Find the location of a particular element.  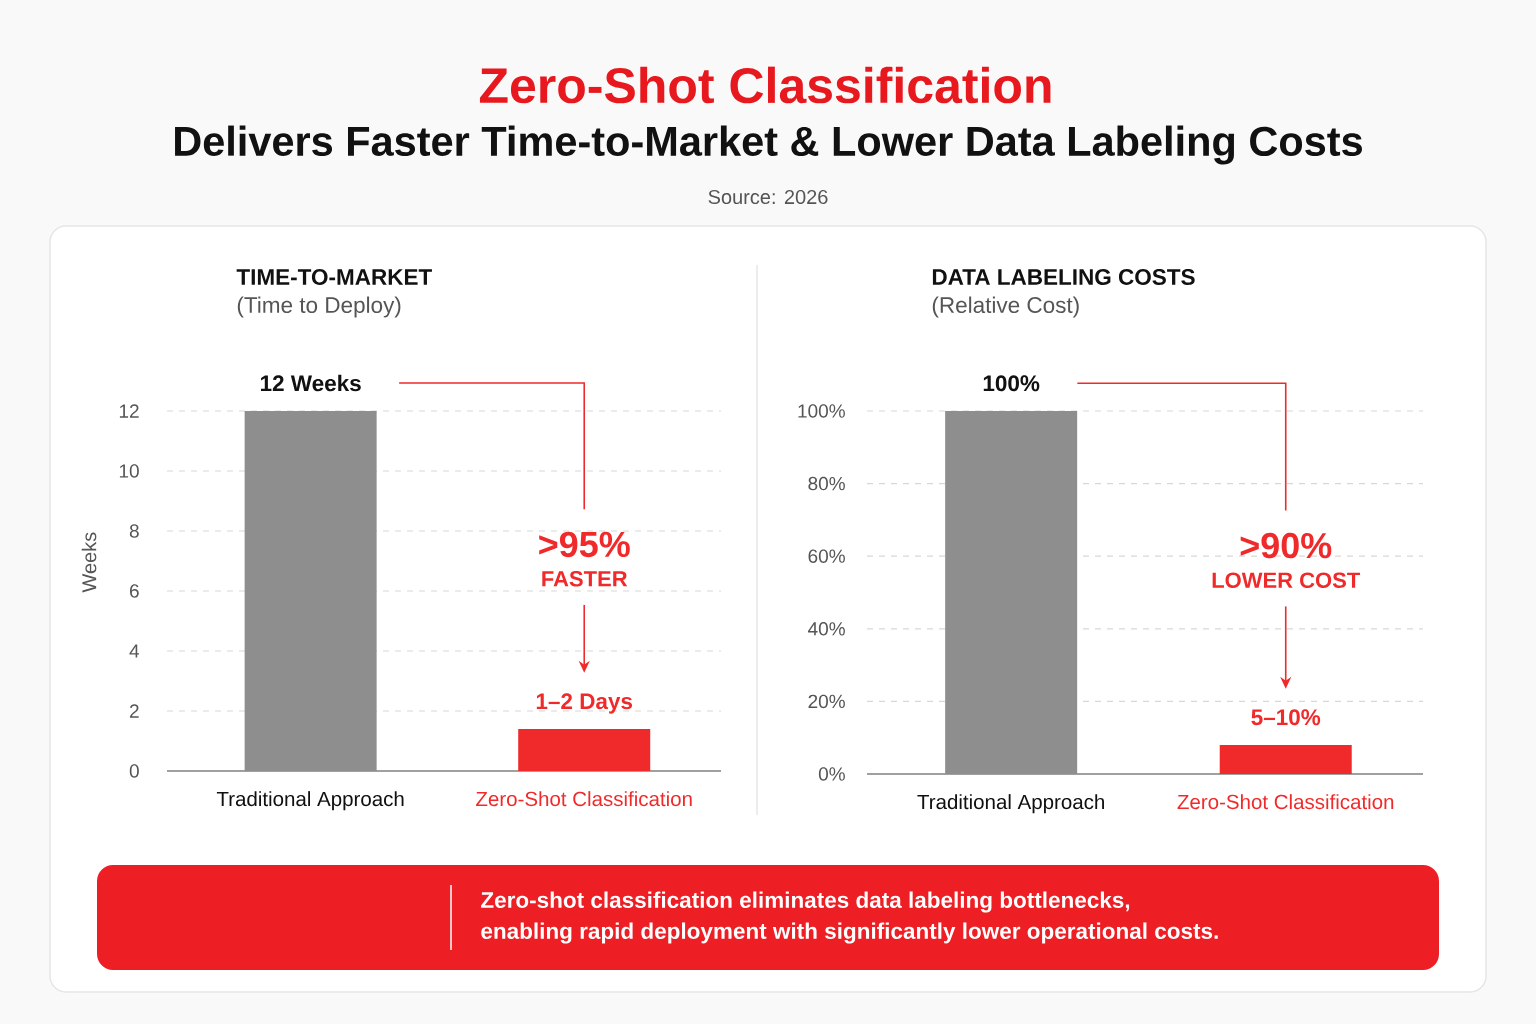

text: Zero-shot classification eliminates data labeling bottlenecks, is located at coordinates (805, 902).